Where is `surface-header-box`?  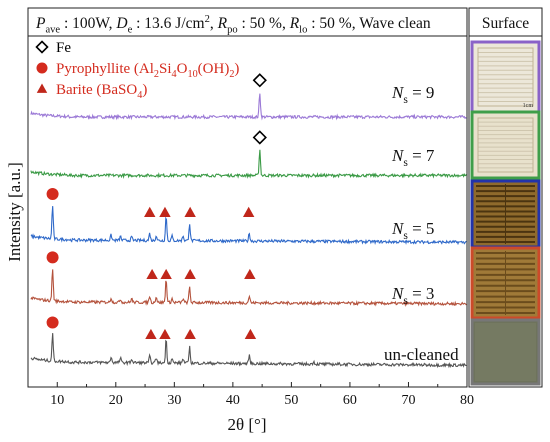 surface-header-box is located at coordinates (505, 22).